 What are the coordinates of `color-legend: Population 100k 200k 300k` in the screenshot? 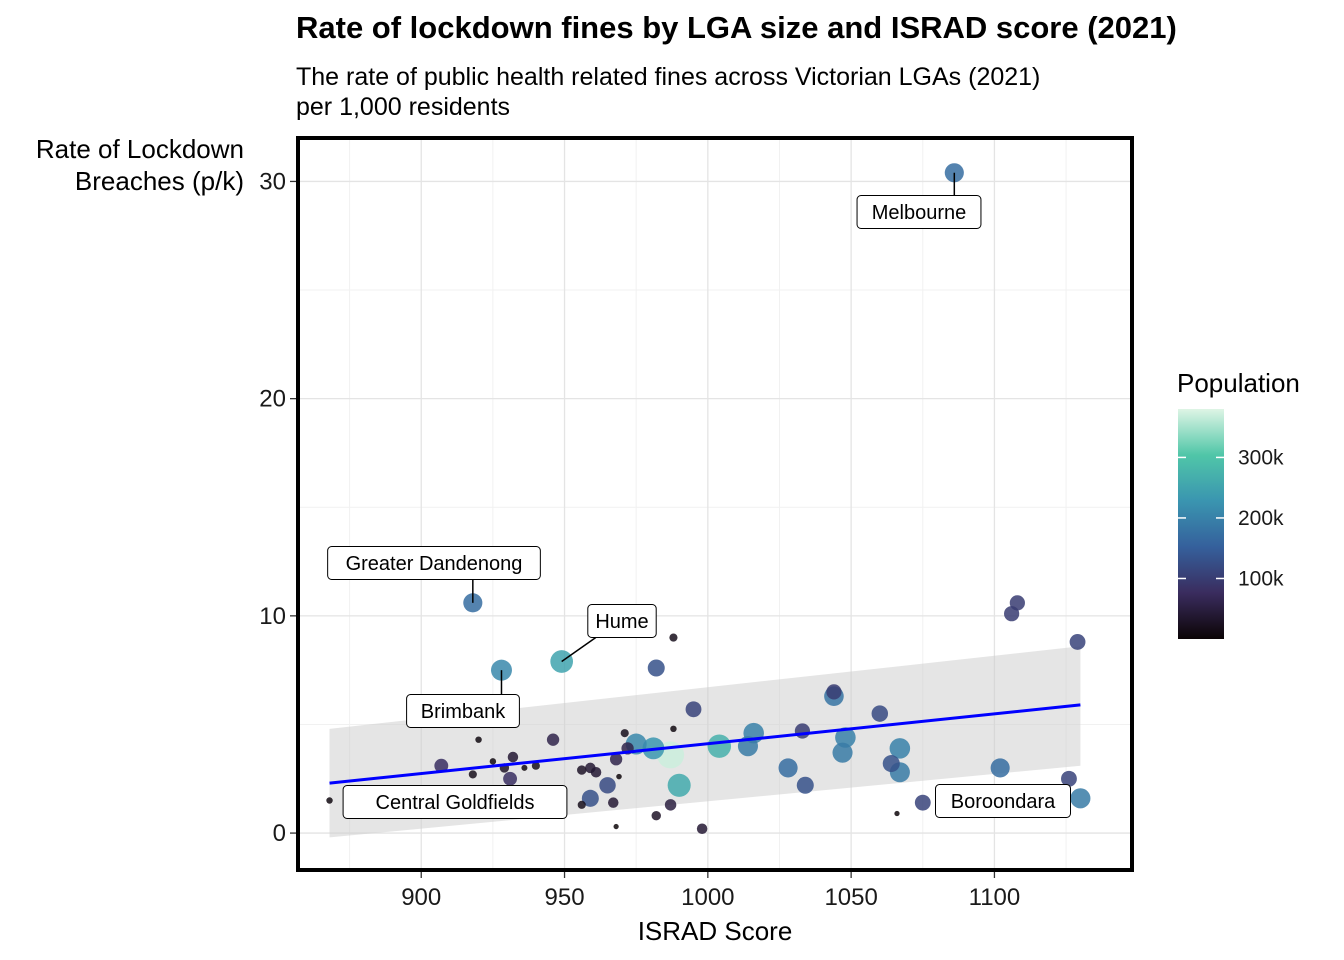 It's located at (1238, 503).